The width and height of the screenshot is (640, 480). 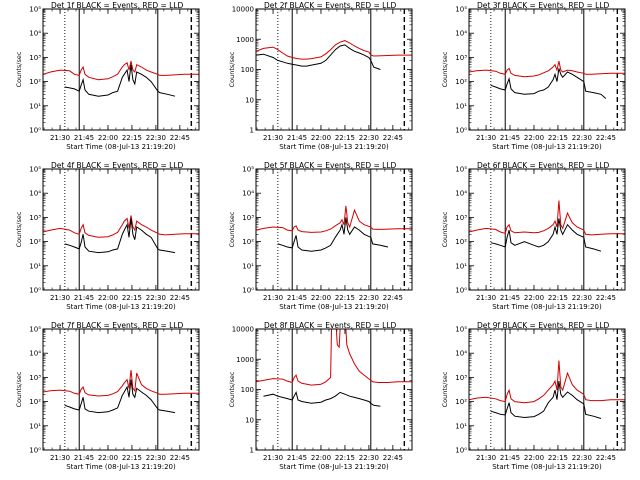 What do you see at coordinates (245, 360) in the screenshot?
I see `y-tick-label: 1000` at bounding box center [245, 360].